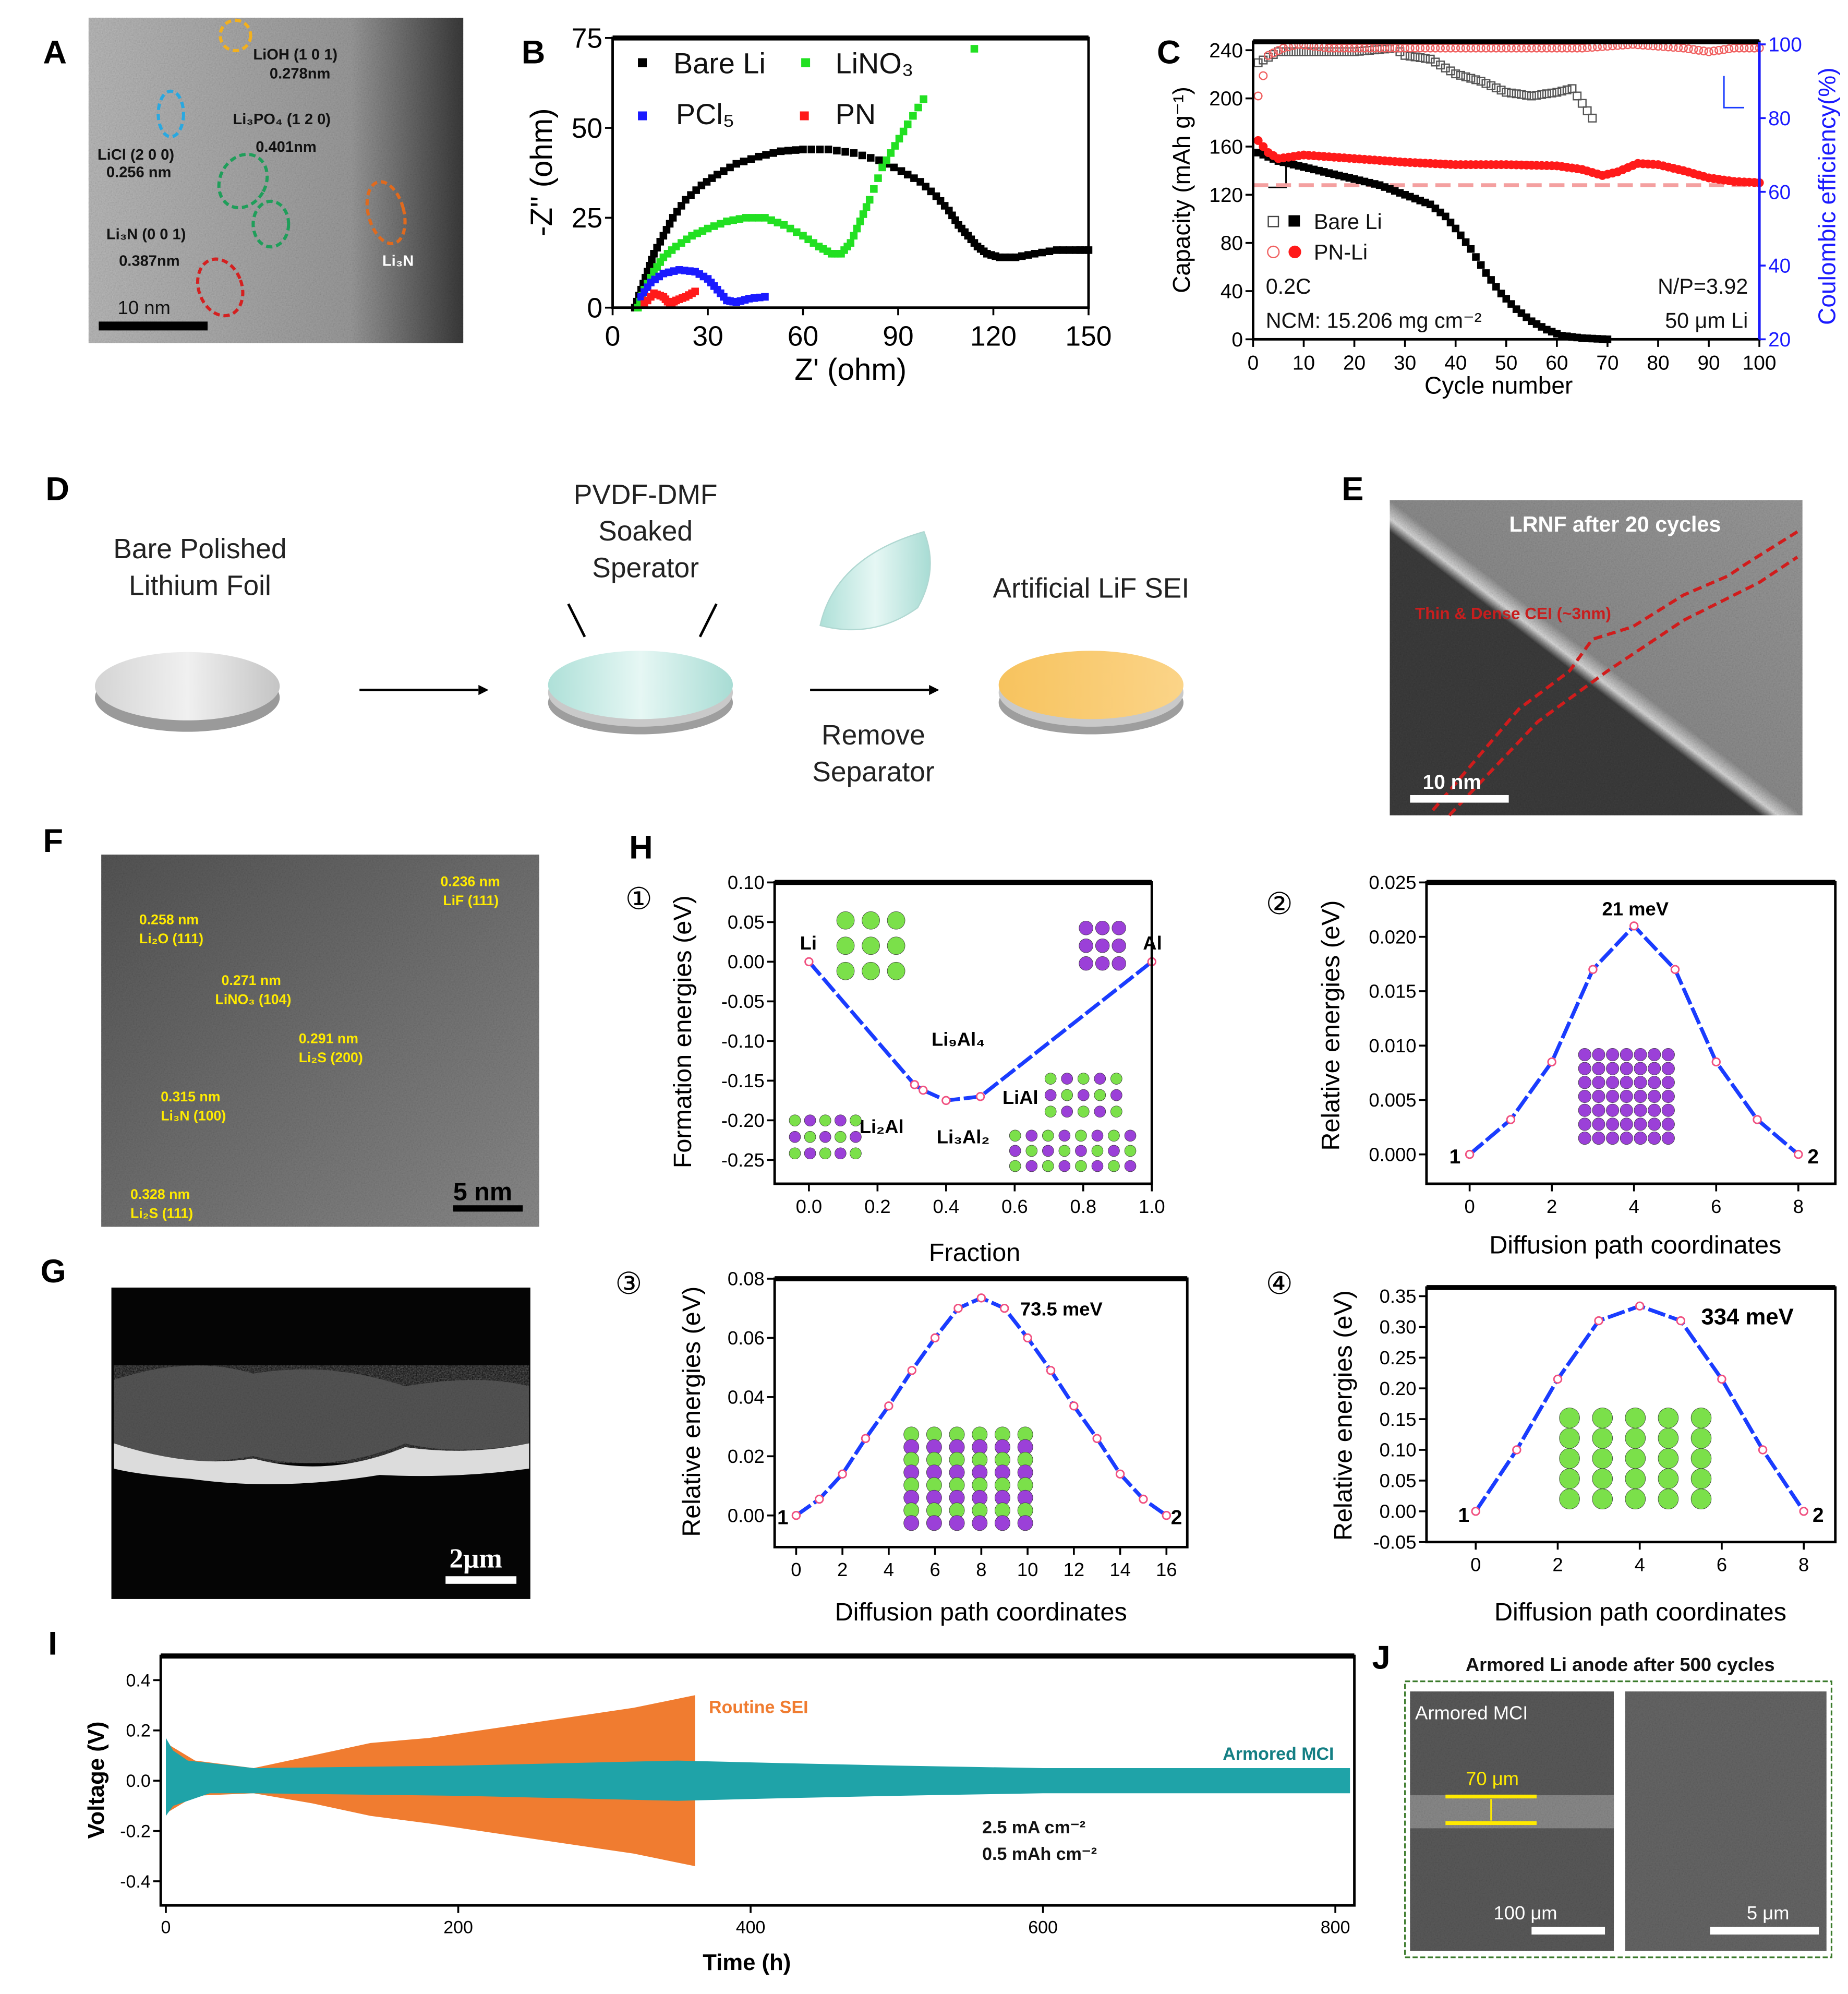 The height and width of the screenshot is (1994, 1848). I want to click on x-tick-label: 6, so click(934, 1569).